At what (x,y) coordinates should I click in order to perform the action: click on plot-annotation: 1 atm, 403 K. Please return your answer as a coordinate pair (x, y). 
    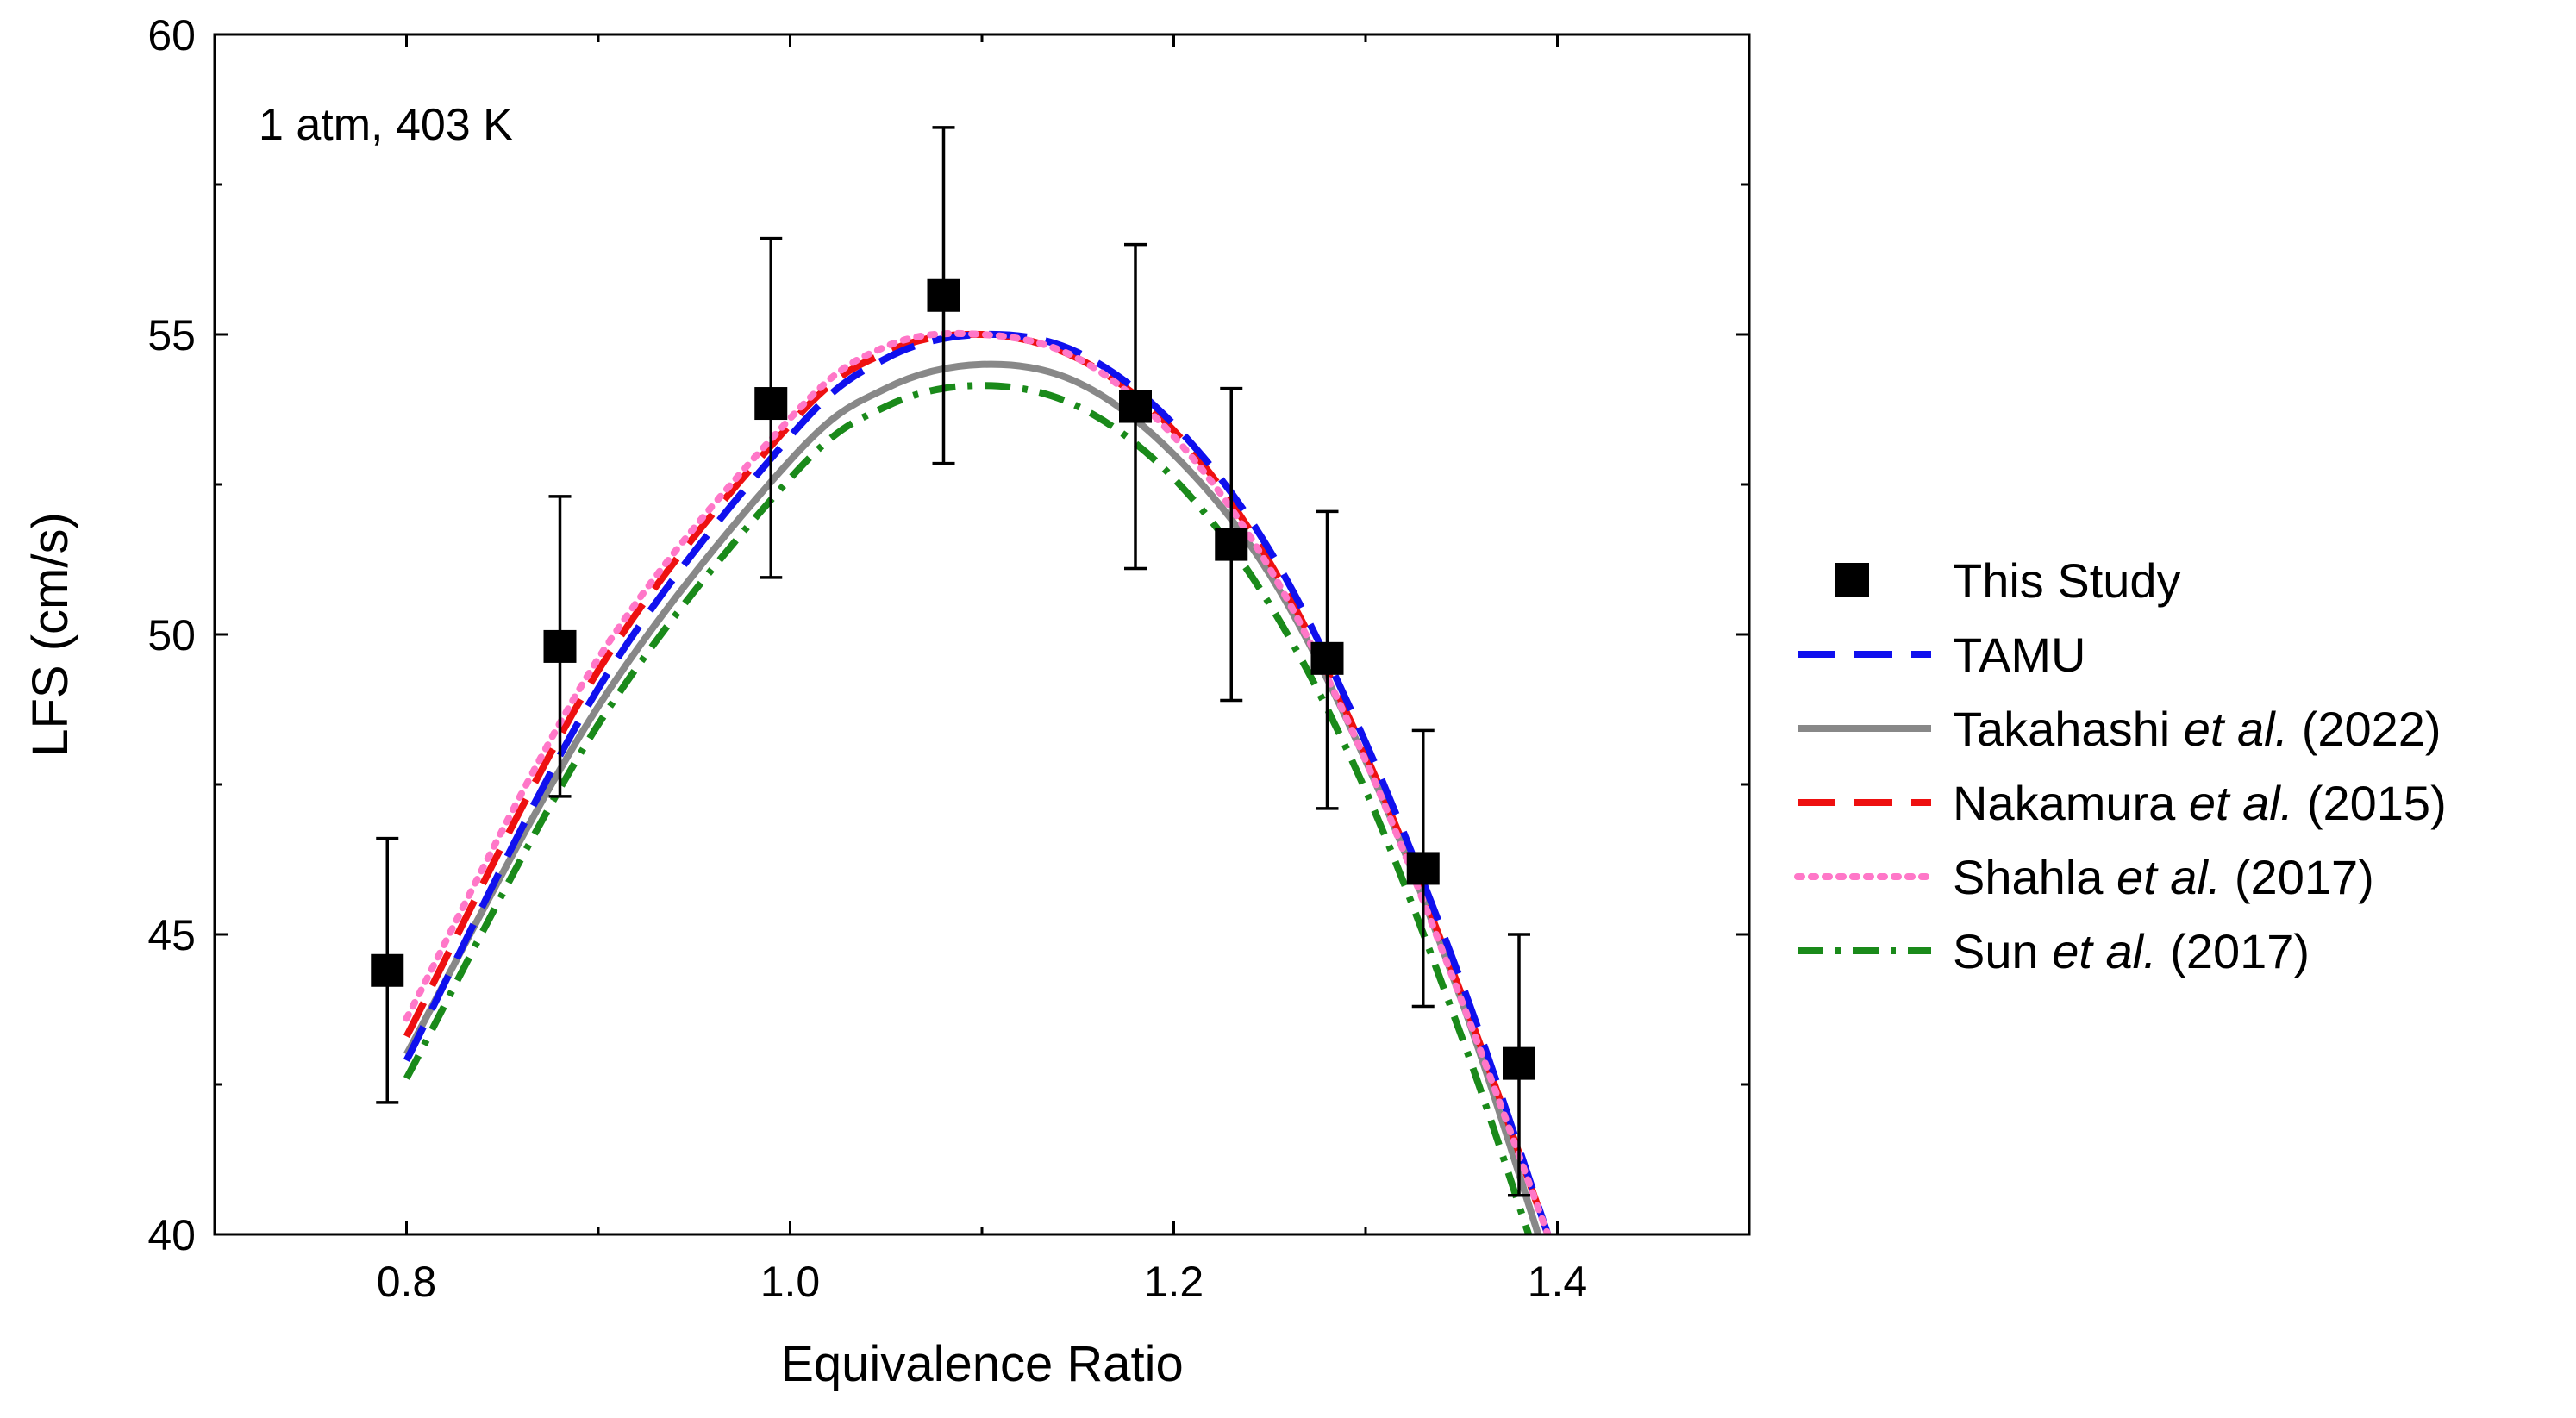
    Looking at the image, I should click on (386, 125).